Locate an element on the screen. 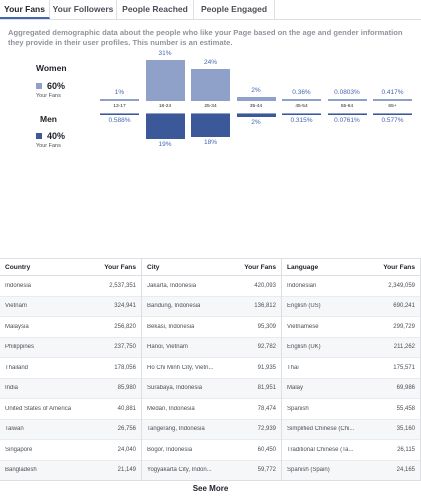  age-label-65+: 65+ is located at coordinates (392, 106).